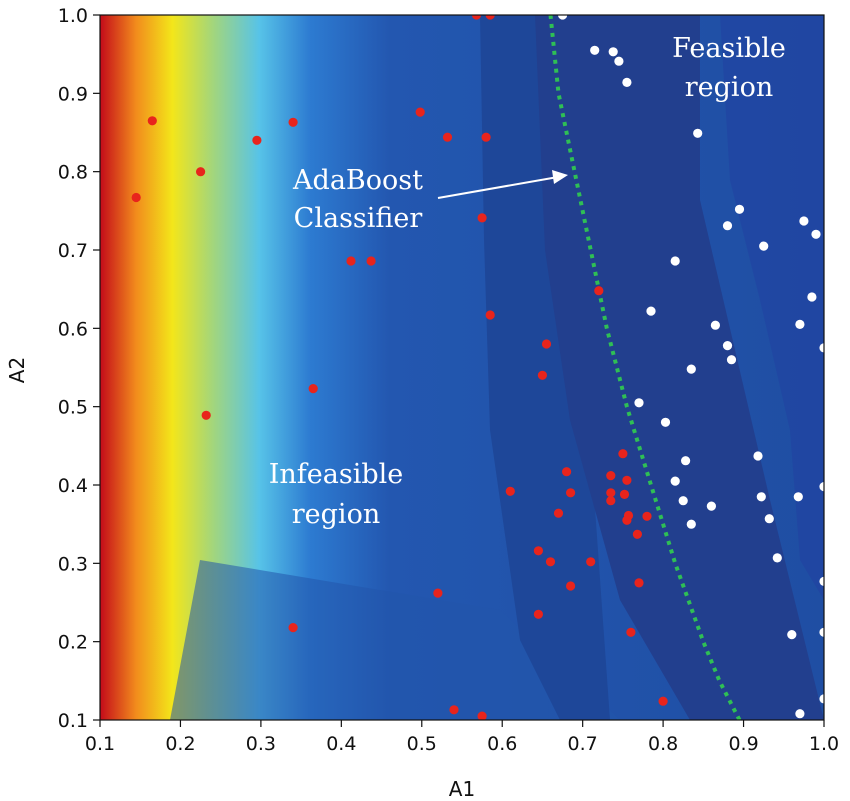 Image resolution: width=850 pixels, height=801 pixels. Describe the element at coordinates (772, 307) in the screenshot. I see `contour-band-right` at that location.